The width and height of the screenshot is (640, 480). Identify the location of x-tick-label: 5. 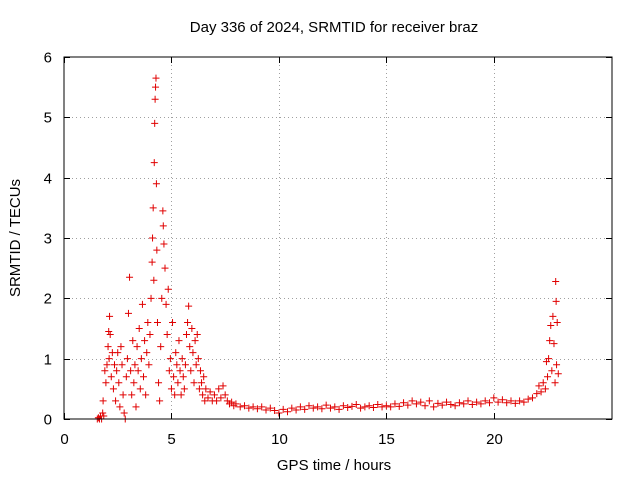
(171, 439).